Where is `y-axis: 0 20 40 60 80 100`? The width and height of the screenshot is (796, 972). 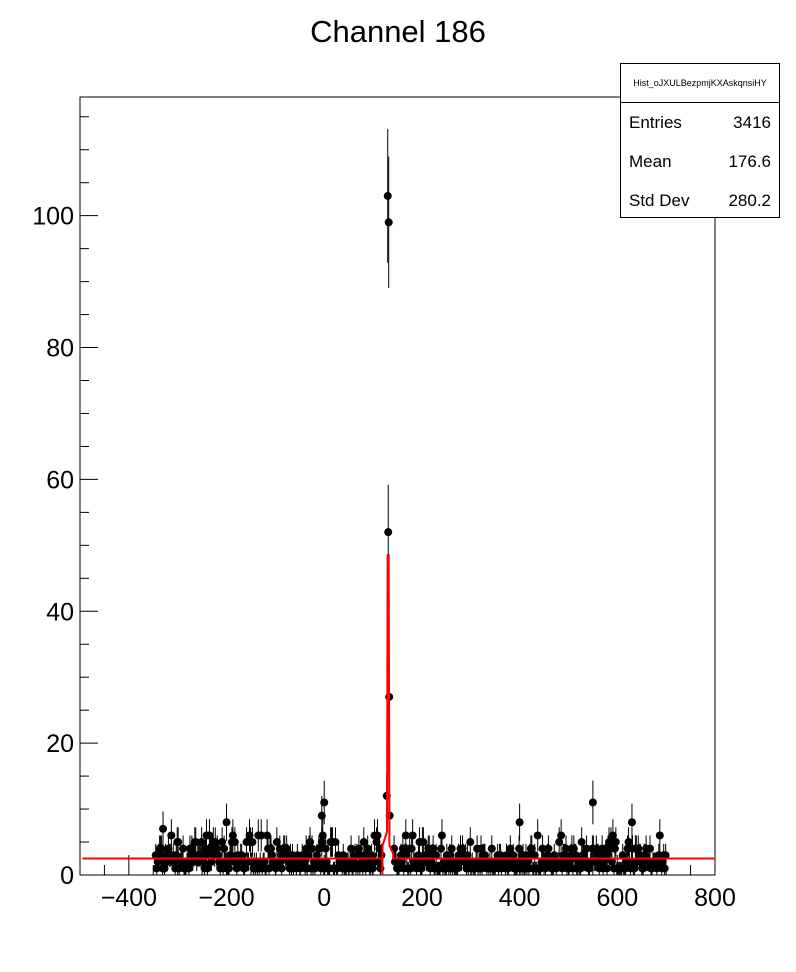
y-axis: 0 20 40 60 80 100 is located at coordinates (65, 503).